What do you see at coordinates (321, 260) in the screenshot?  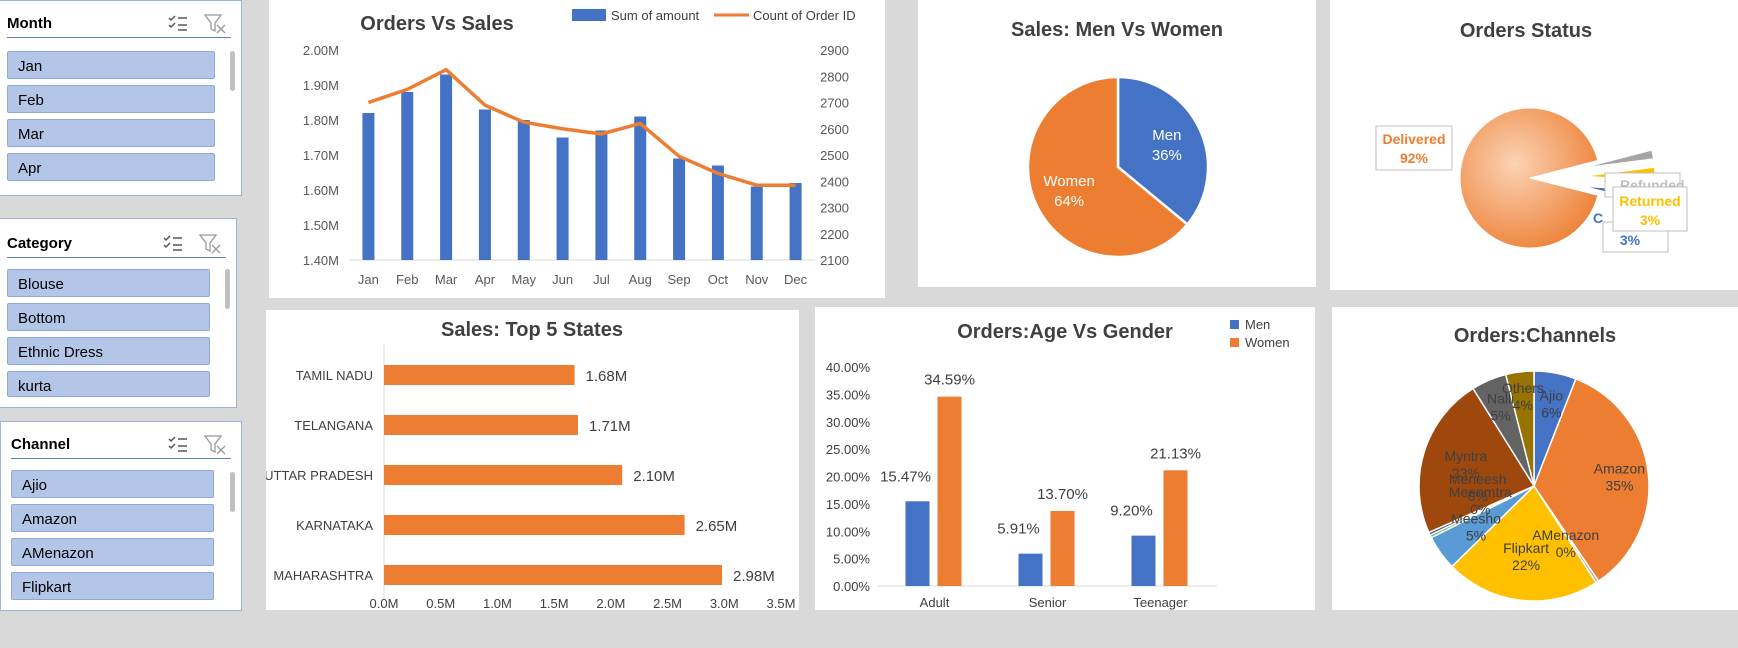 I see `y-left-tick-label: 1.40M` at bounding box center [321, 260].